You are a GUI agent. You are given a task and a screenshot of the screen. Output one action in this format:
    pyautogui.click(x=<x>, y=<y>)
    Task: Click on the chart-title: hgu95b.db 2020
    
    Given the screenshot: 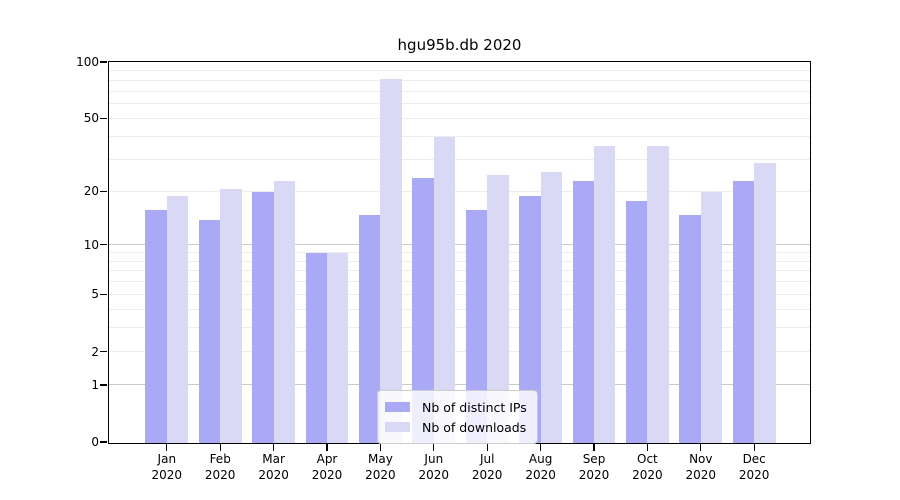 What is the action you would take?
    pyautogui.click(x=459, y=45)
    